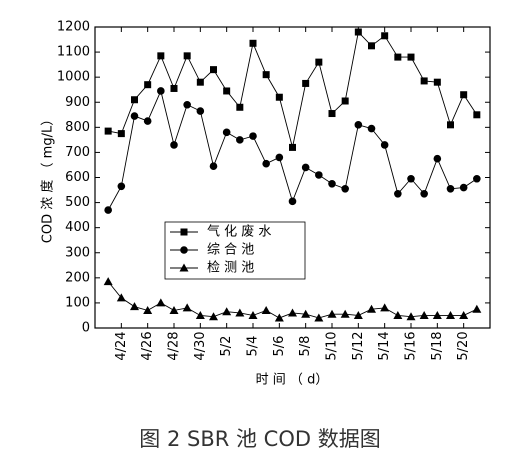  I want to click on y-tick-label: 600, so click(77, 177).